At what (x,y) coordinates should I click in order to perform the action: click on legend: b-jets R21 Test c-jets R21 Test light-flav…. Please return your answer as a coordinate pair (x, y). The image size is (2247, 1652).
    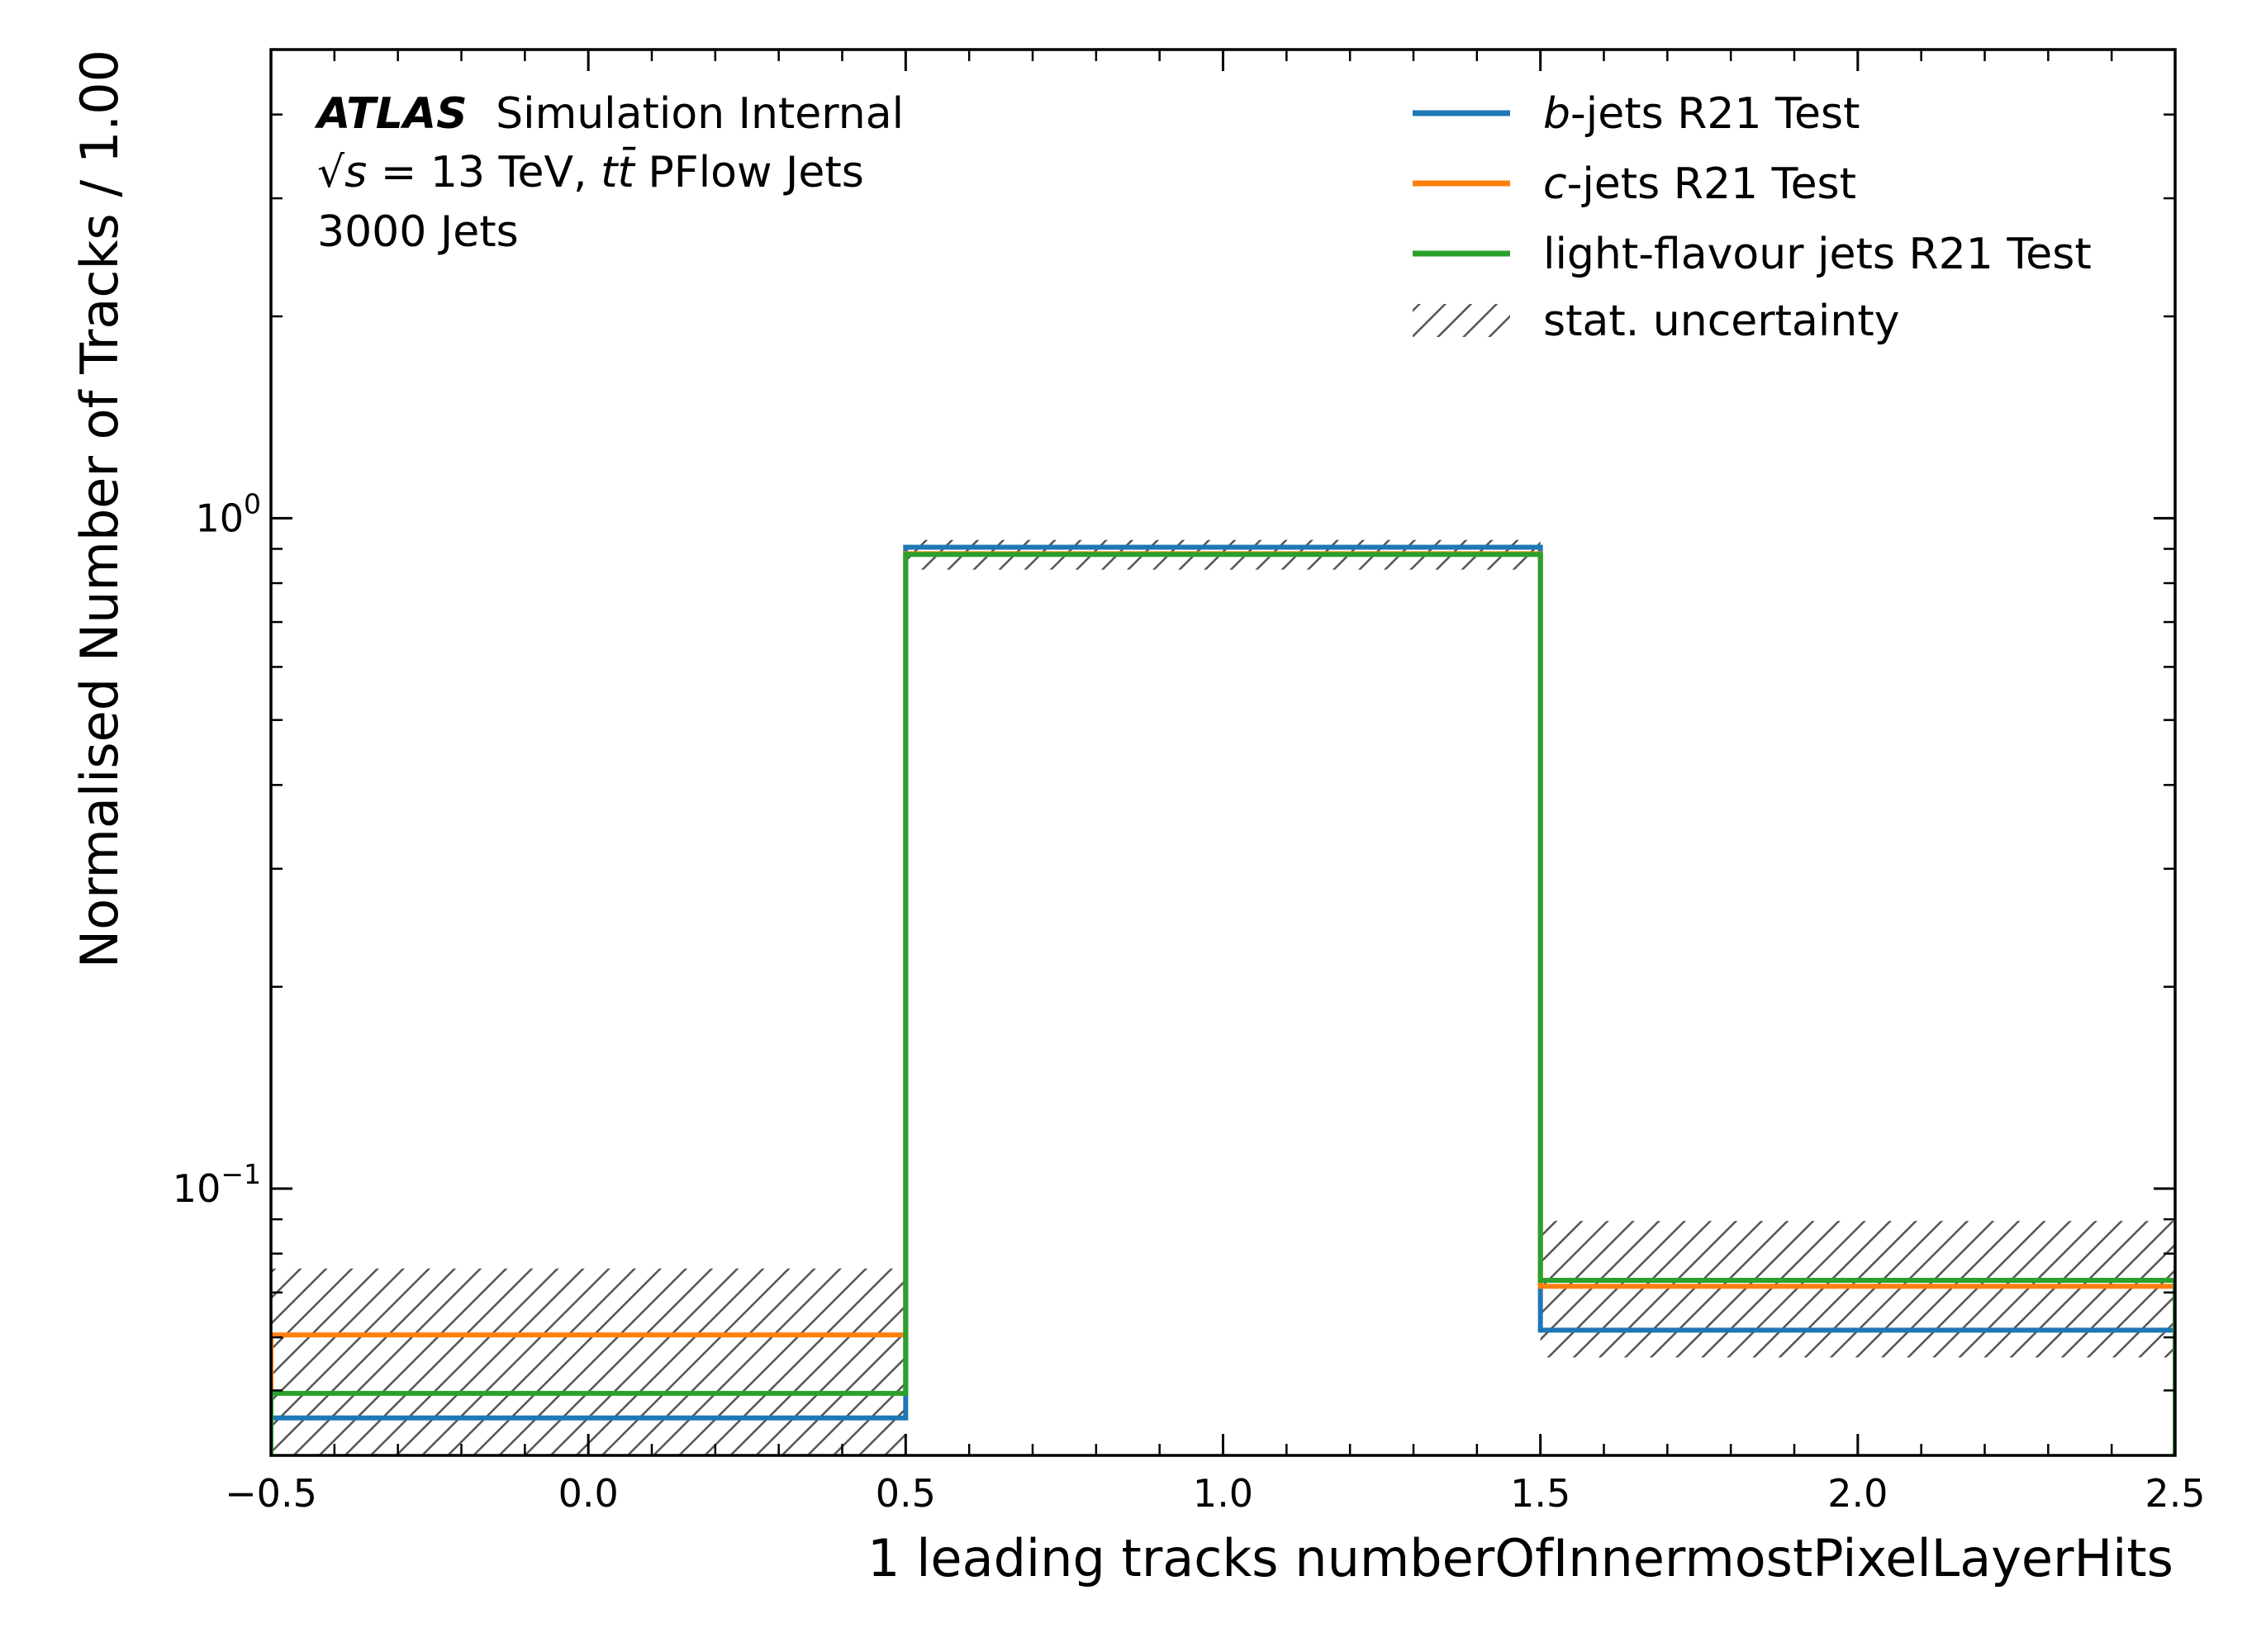
    Looking at the image, I should click on (1752, 217).